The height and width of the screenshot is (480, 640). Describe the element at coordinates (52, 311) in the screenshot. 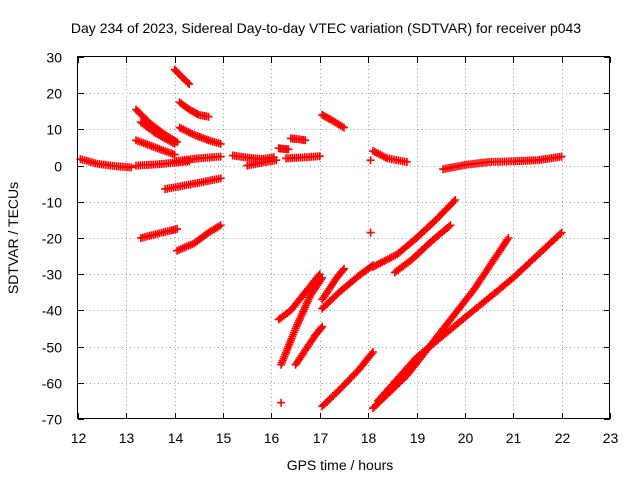

I see `y-tick-label: -40` at that location.